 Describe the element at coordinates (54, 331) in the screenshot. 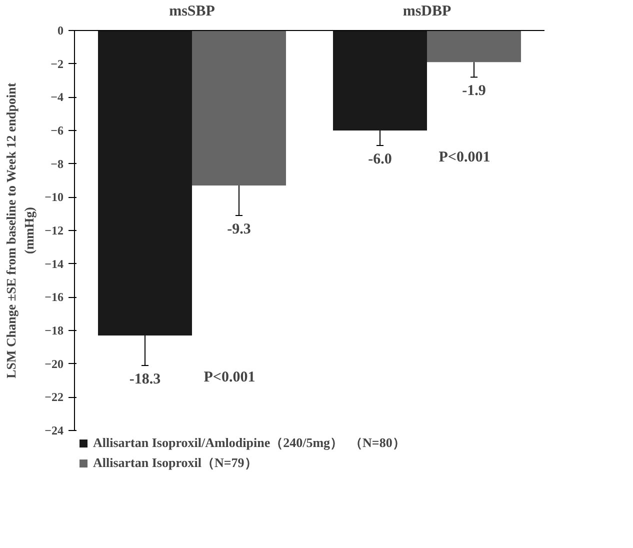

I see `y-tick-label: −18` at that location.